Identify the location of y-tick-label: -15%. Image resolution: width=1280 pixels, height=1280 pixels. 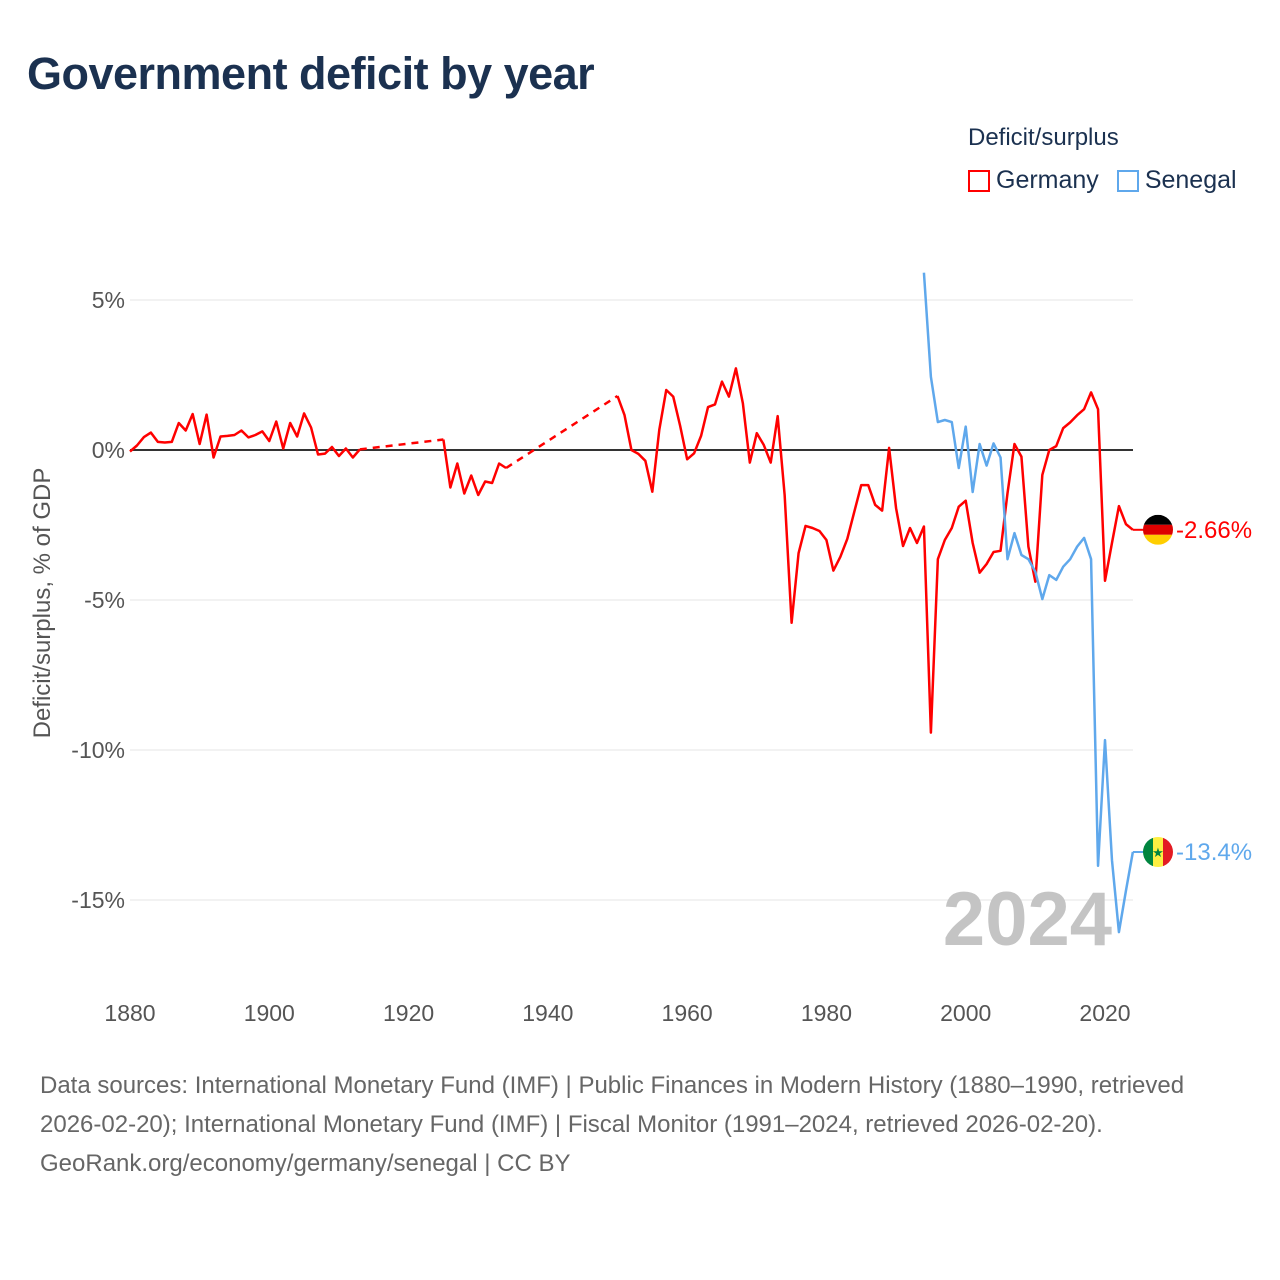
(98, 900).